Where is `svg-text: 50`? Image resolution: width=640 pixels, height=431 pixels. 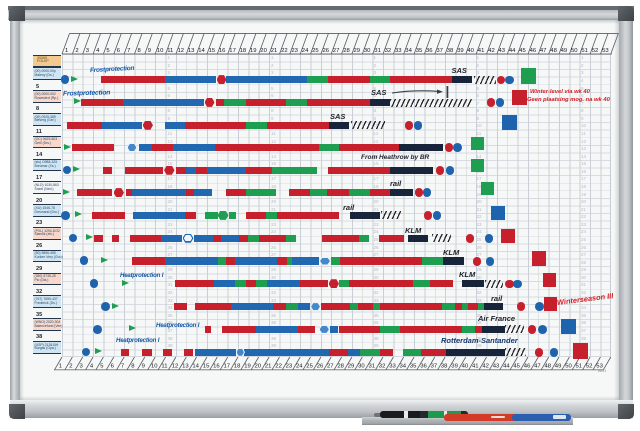 svg-text: 50 is located at coordinates (574, 51).